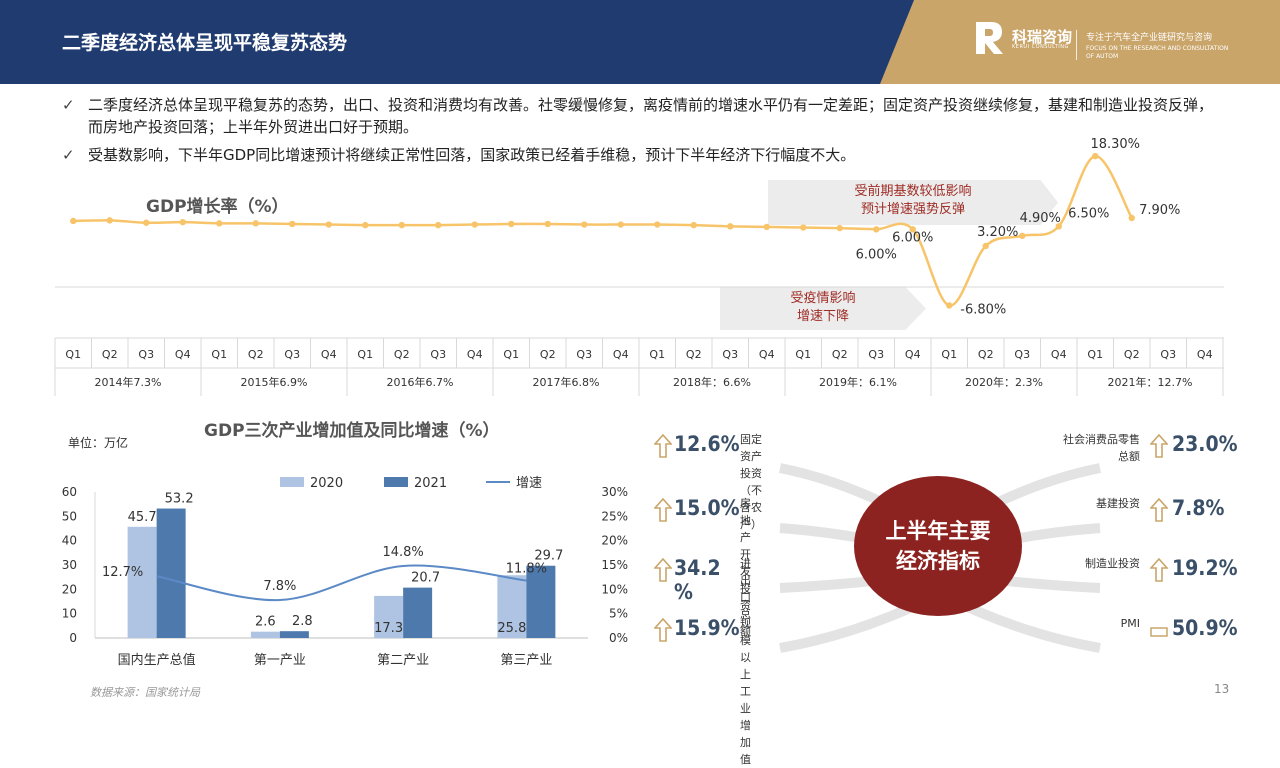  Describe the element at coordinates (179, 499) in the screenshot. I see `bar-2021-label: 53.2` at that location.